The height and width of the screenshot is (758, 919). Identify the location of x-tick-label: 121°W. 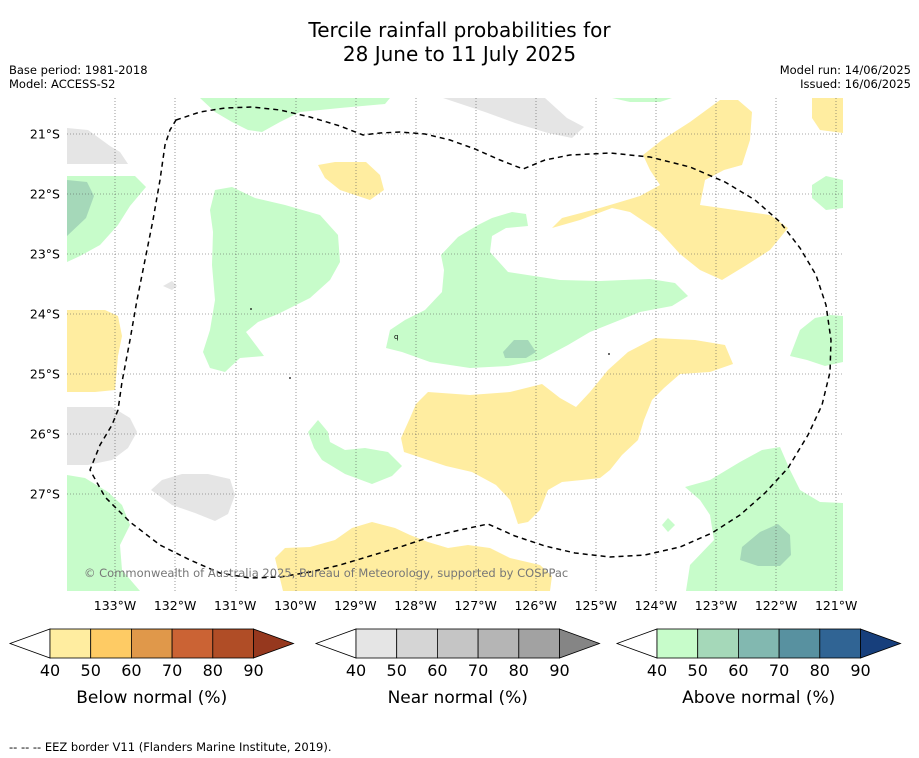
(836, 605).